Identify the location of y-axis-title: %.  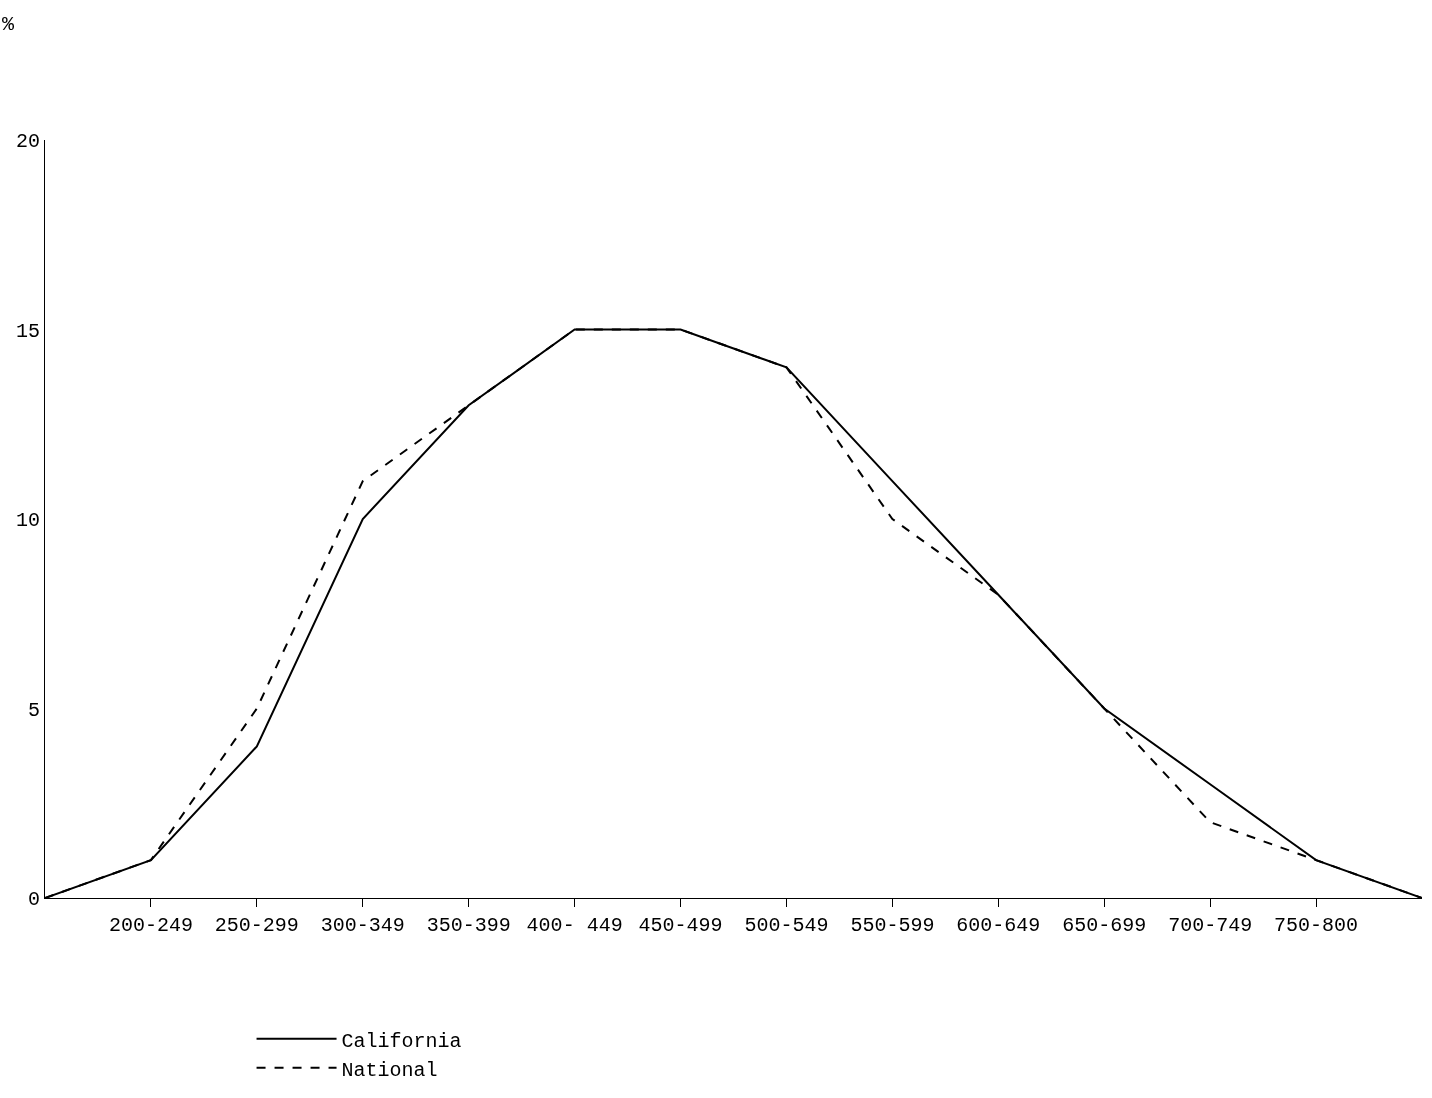
(8, 24).